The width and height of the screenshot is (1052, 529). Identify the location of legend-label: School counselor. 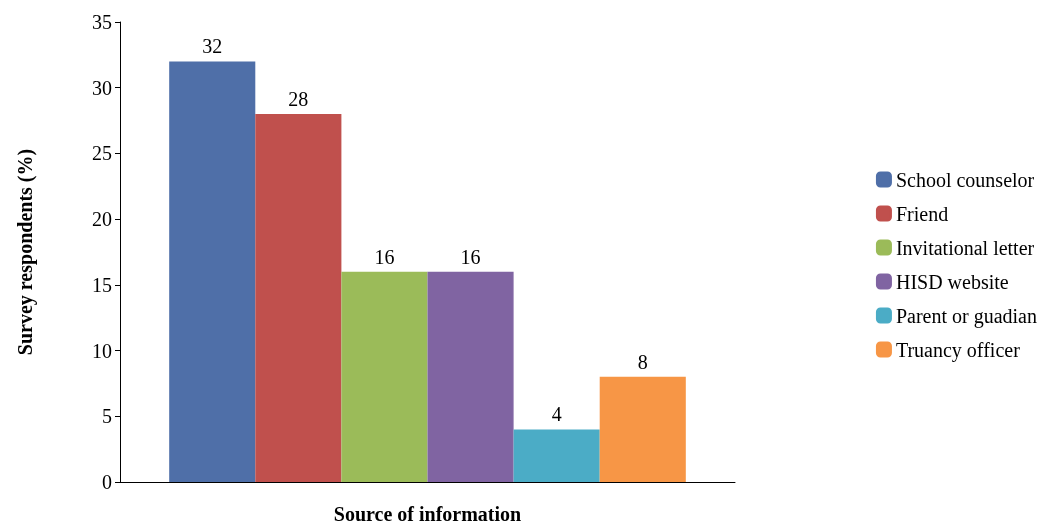
(965, 179).